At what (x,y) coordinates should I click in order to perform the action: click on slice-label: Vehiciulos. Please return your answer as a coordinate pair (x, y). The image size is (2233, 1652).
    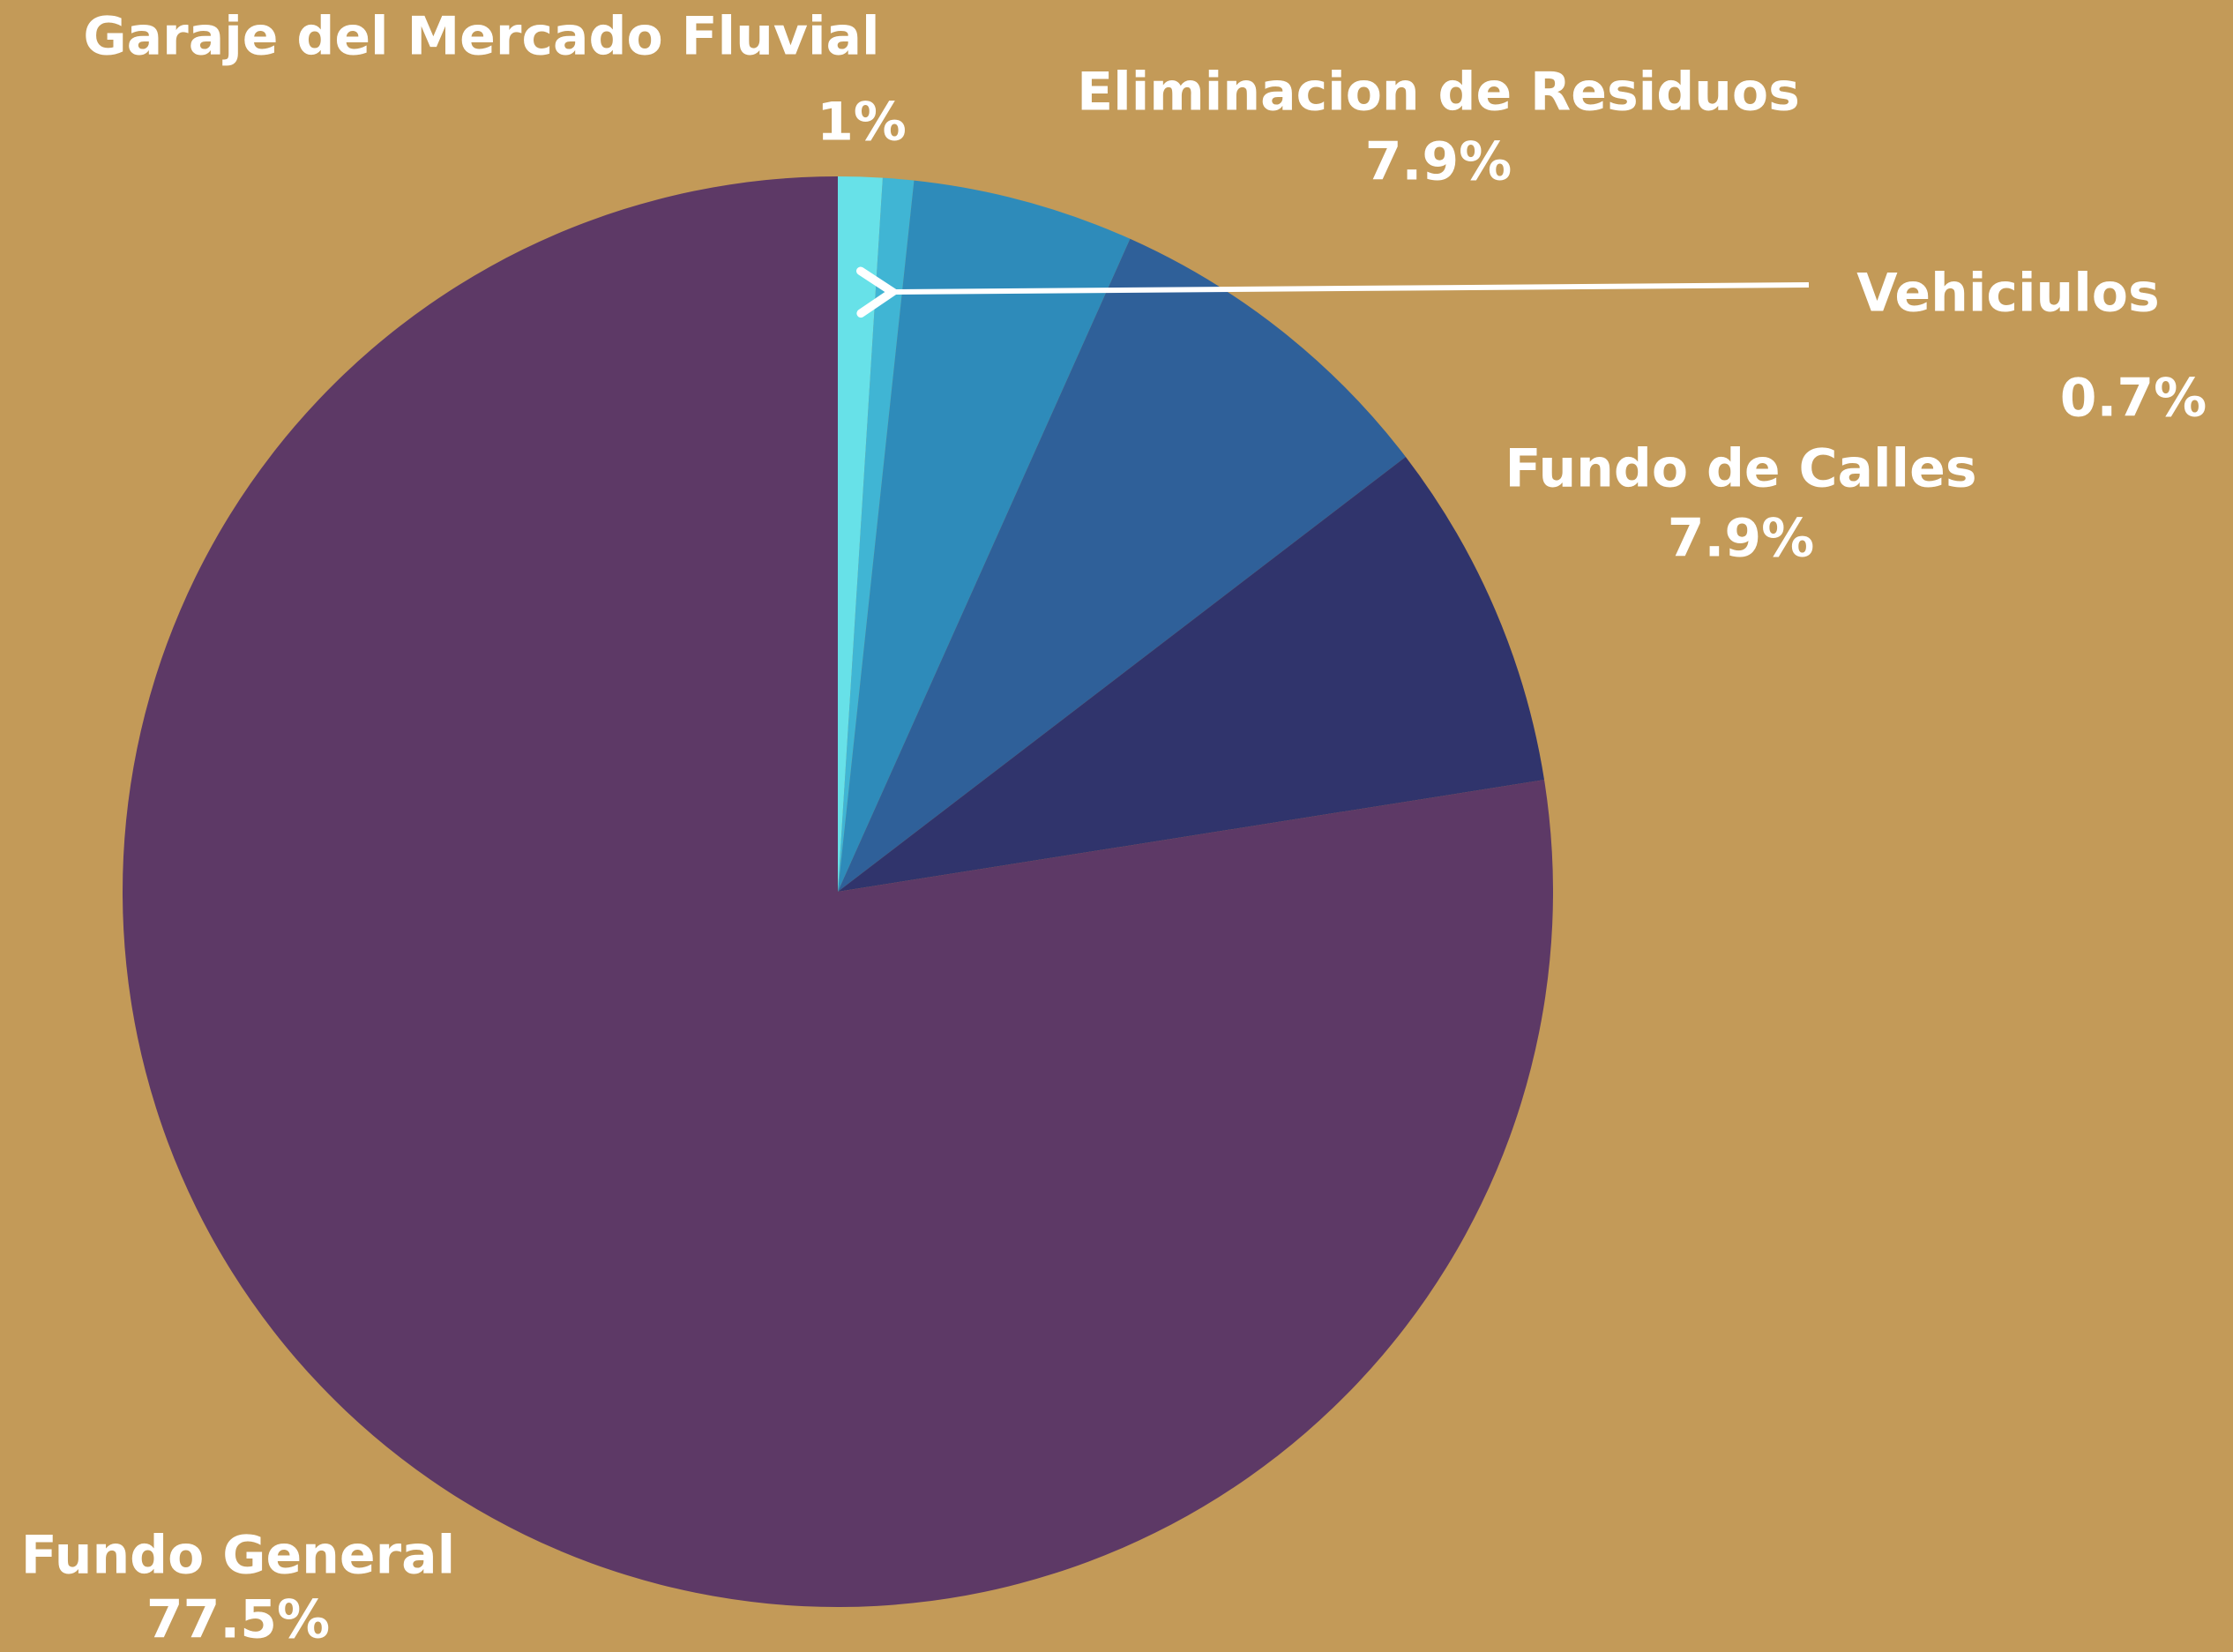
    Looking at the image, I should click on (2008, 294).